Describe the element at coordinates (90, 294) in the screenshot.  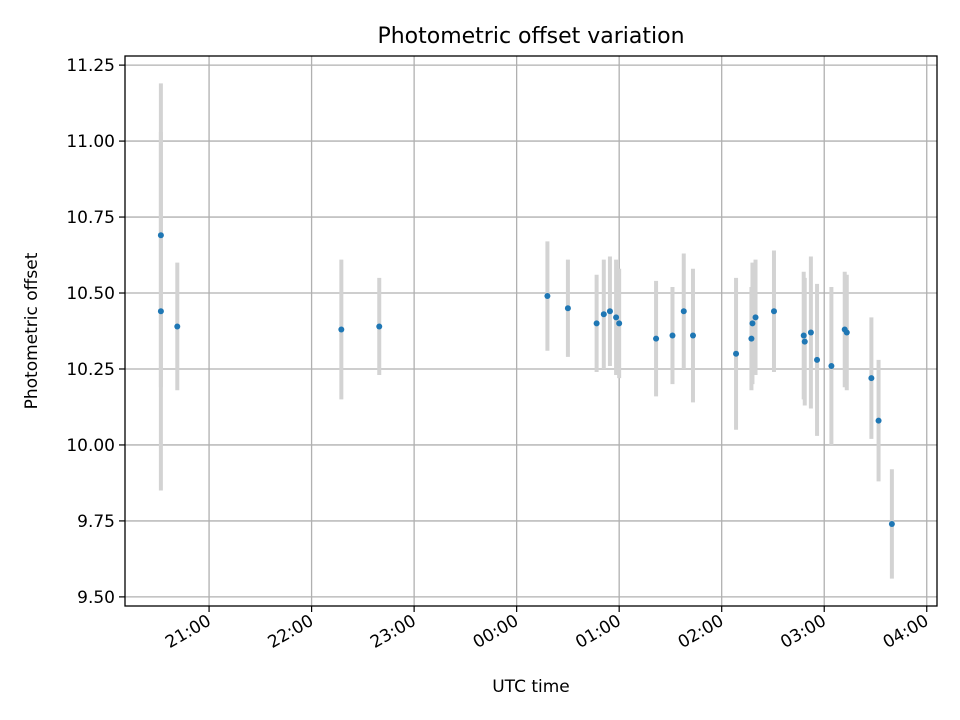
I see `y-tick-label: 10.50` at that location.